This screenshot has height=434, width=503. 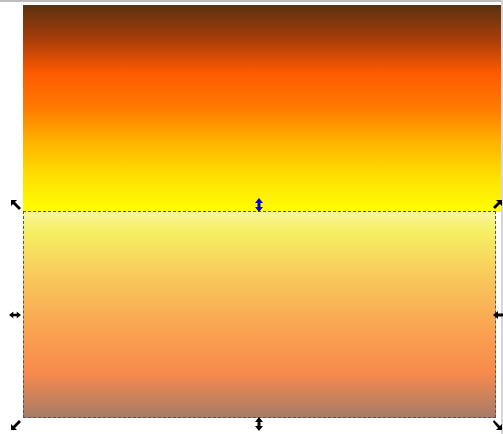 I want to click on scale-s-icon, so click(x=259, y=424).